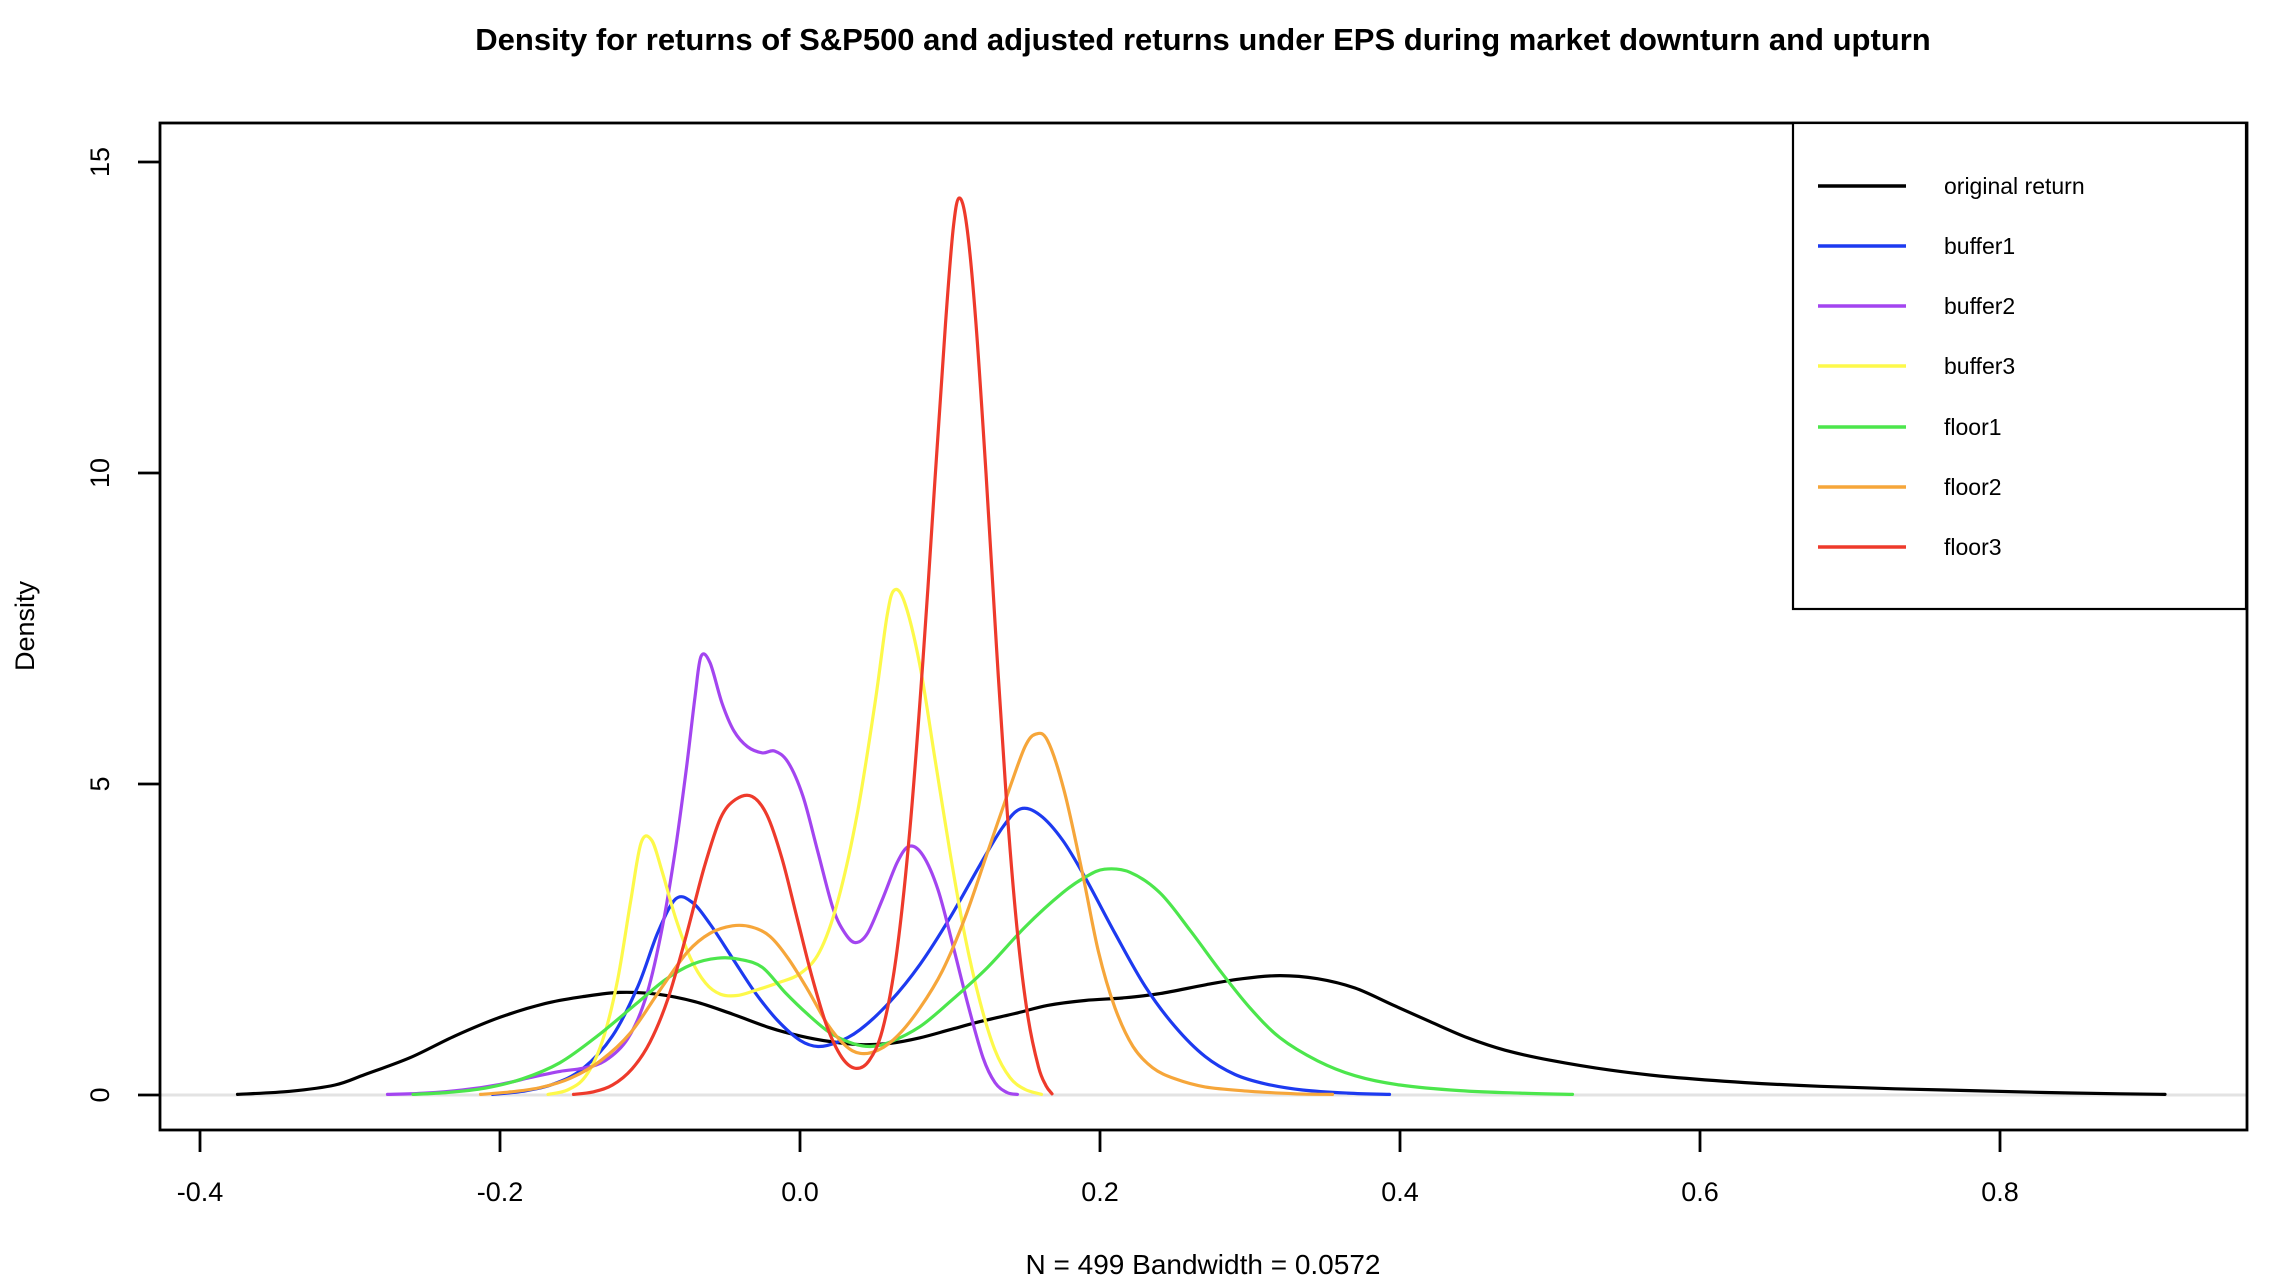  What do you see at coordinates (100, 473) in the screenshot?
I see `y-tick-label: 10` at bounding box center [100, 473].